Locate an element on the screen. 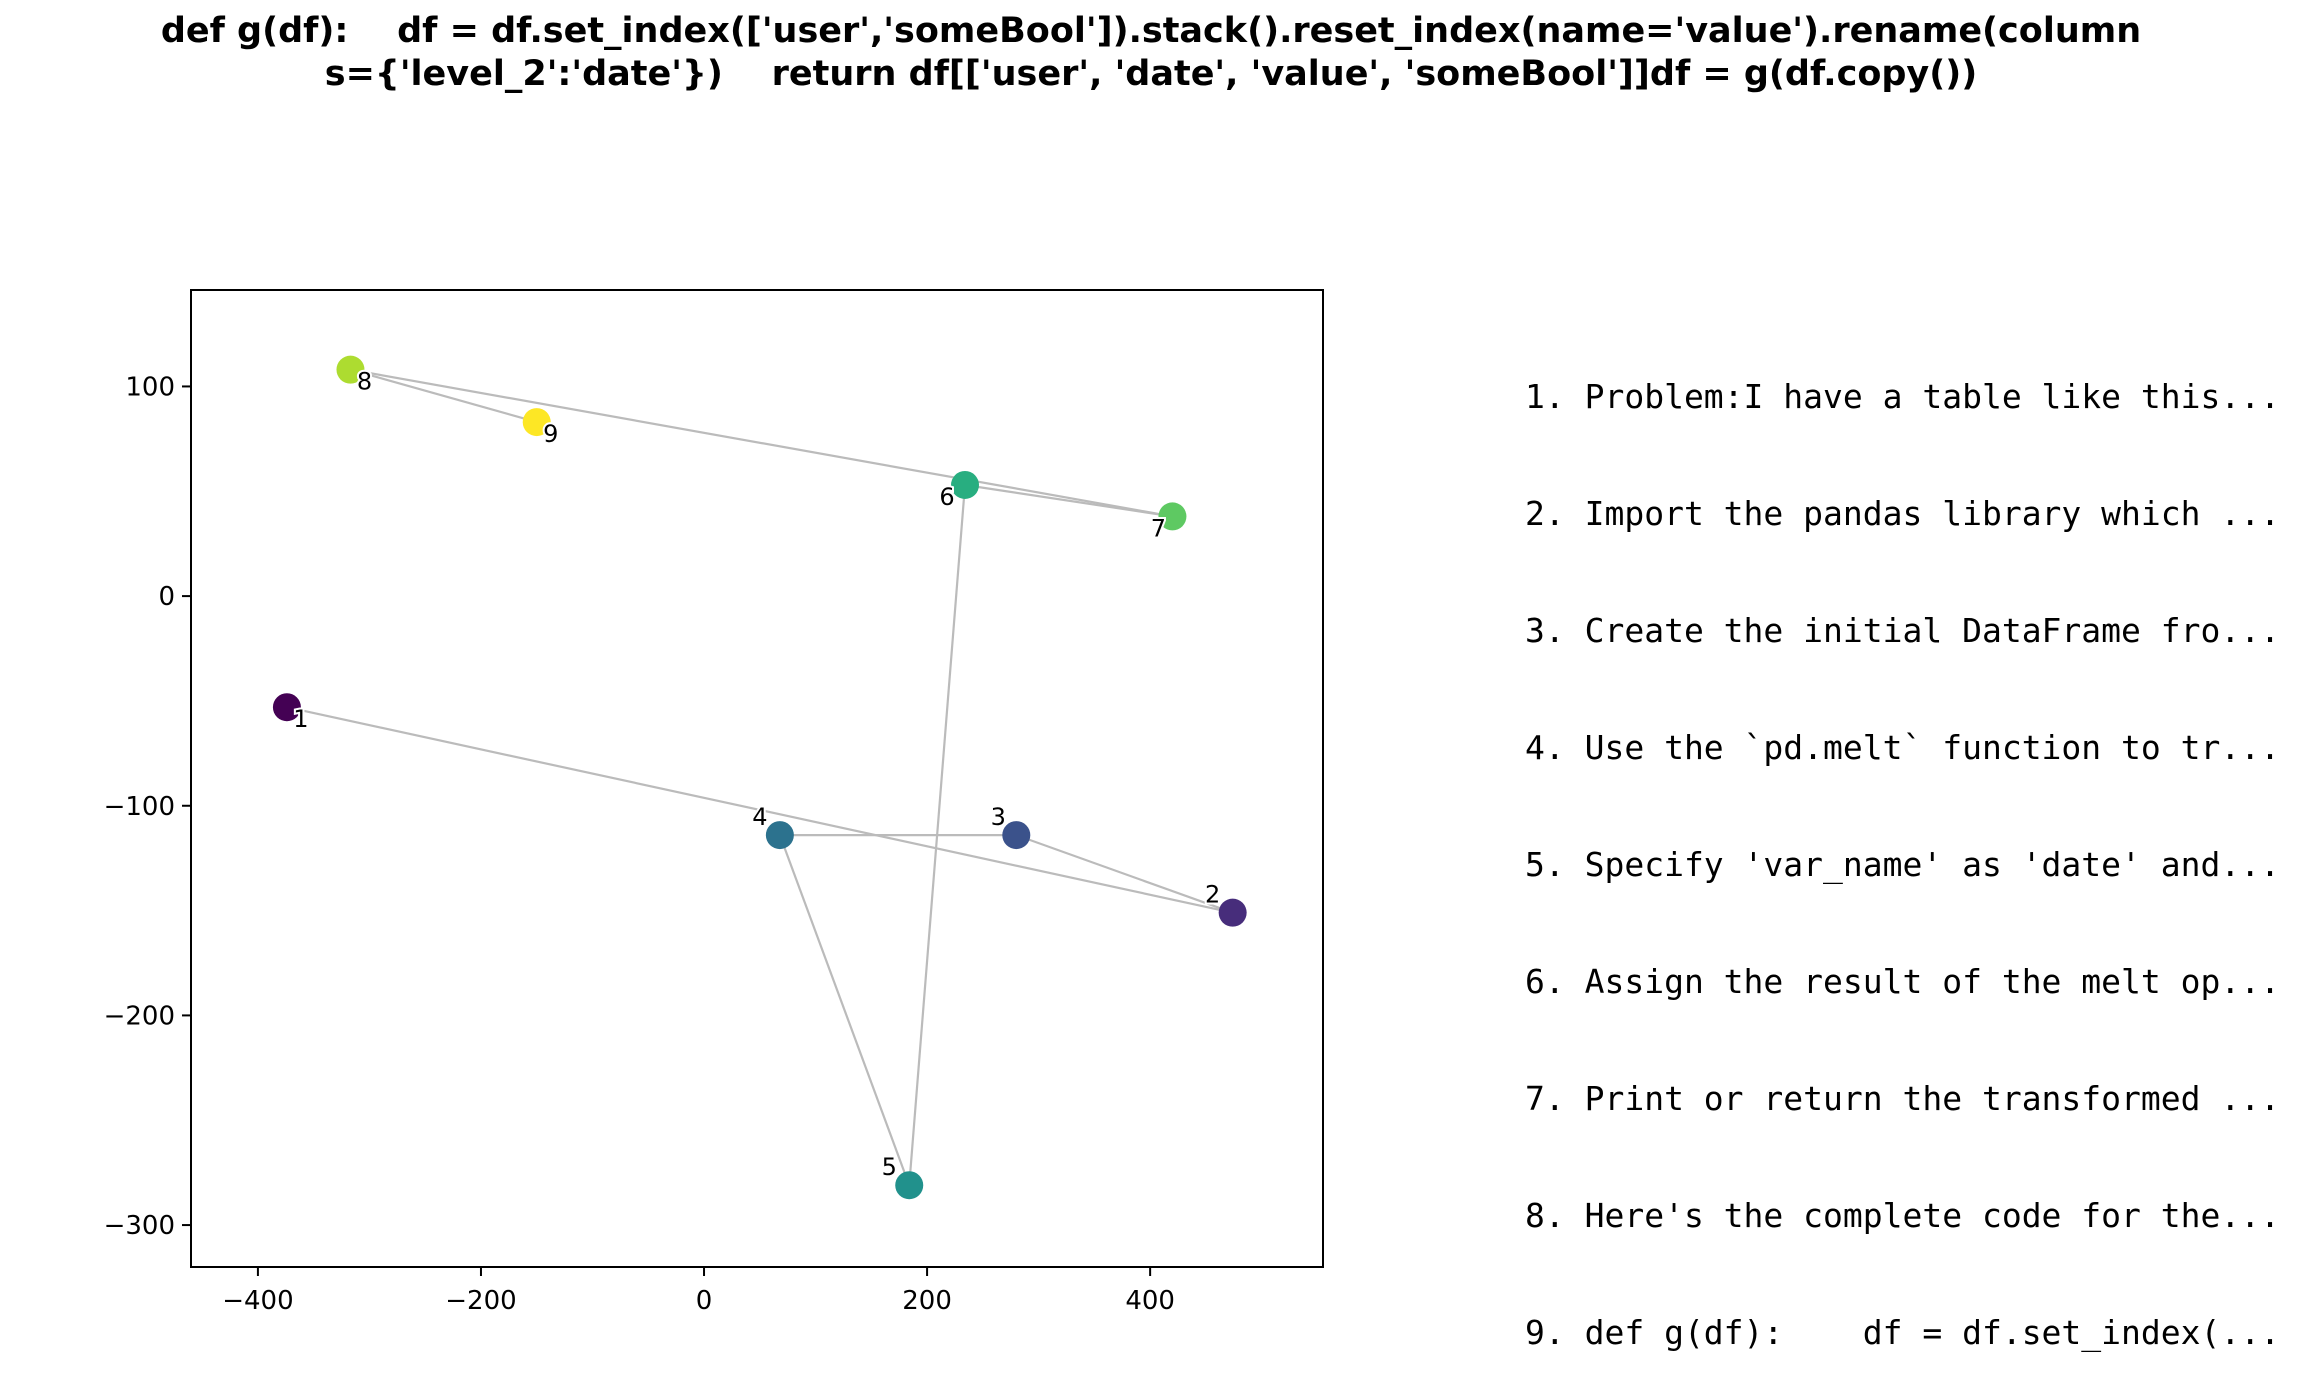 This screenshot has width=2302, height=1391. y-tick-label: 100 is located at coordinates (150, 387).